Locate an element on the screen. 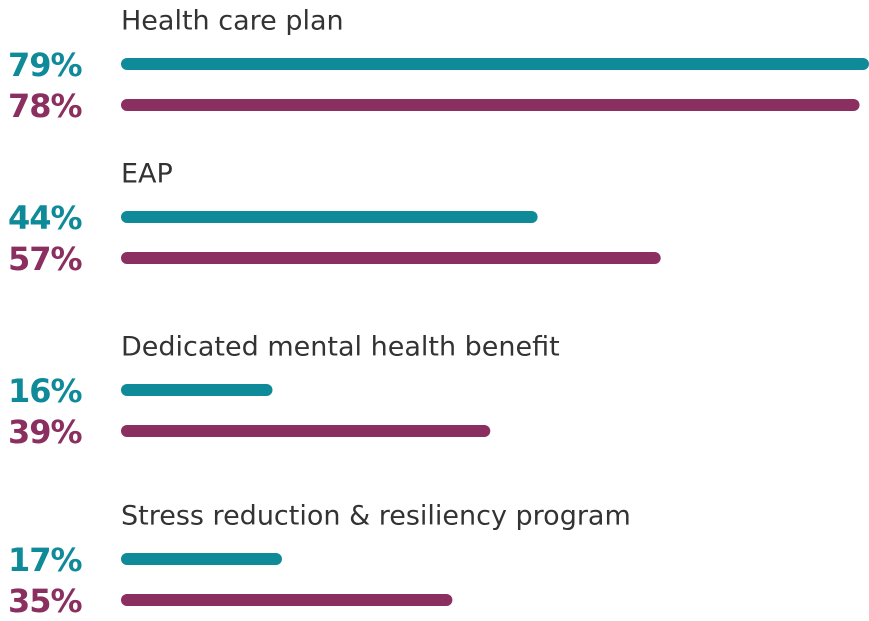 Image resolution: width=869 pixels, height=621 pixels. value-label: 79% is located at coordinates (45, 65).